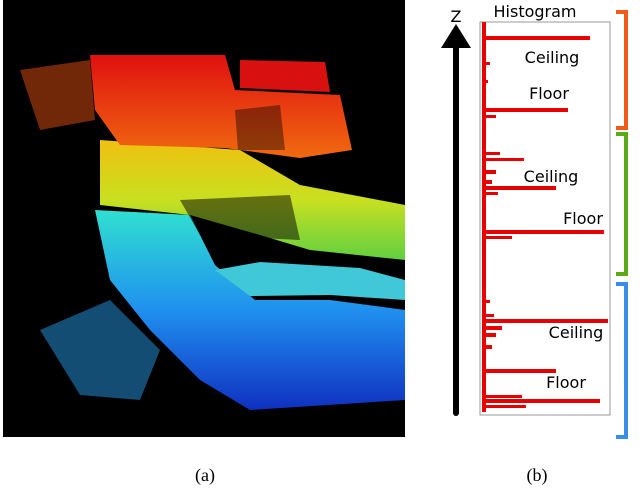 The image size is (642, 492). Describe the element at coordinates (456, 16) in the screenshot. I see `axis-label: Z` at that location.